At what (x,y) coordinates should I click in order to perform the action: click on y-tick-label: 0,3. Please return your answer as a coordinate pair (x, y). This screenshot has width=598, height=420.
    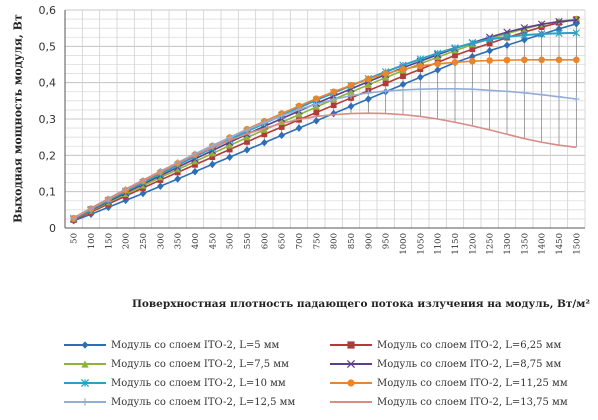
    Looking at the image, I should click on (48, 119).